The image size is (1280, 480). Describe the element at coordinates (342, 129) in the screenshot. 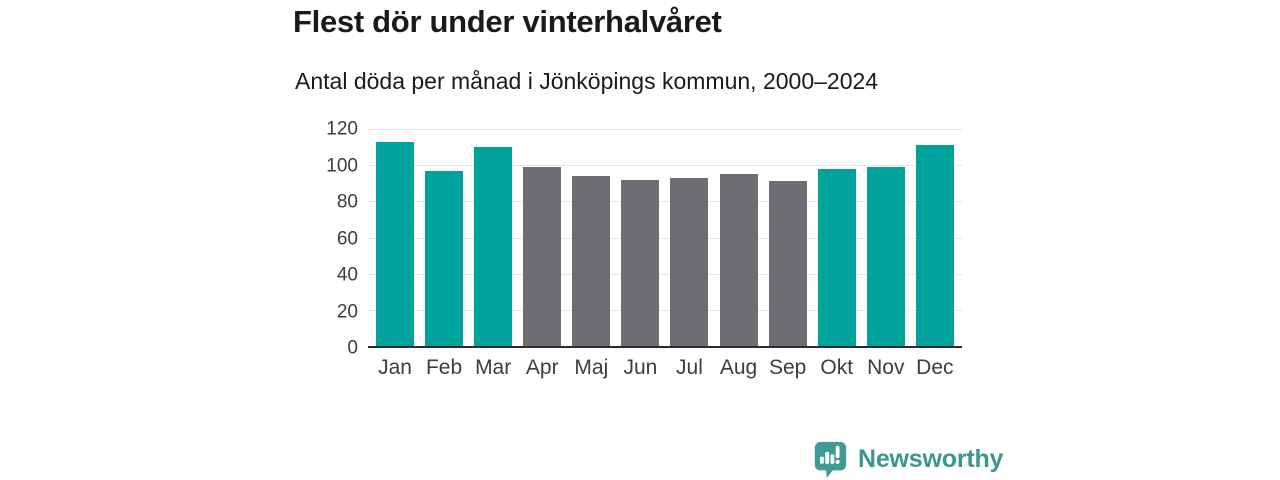

I see `y-tick-label-120: 120` at that location.